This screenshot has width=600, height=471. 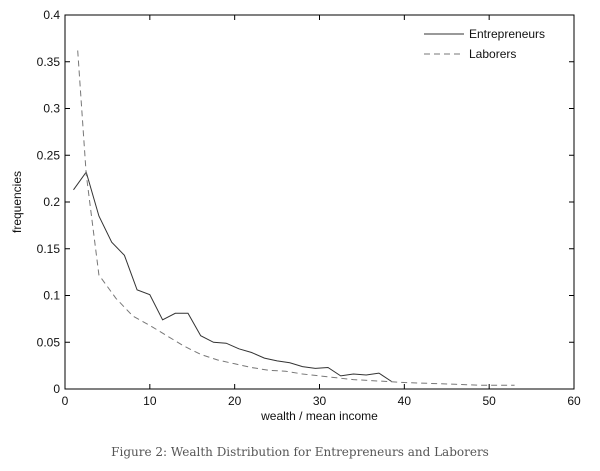 What do you see at coordinates (489, 401) in the screenshot?
I see `x-tick-label: 50` at bounding box center [489, 401].